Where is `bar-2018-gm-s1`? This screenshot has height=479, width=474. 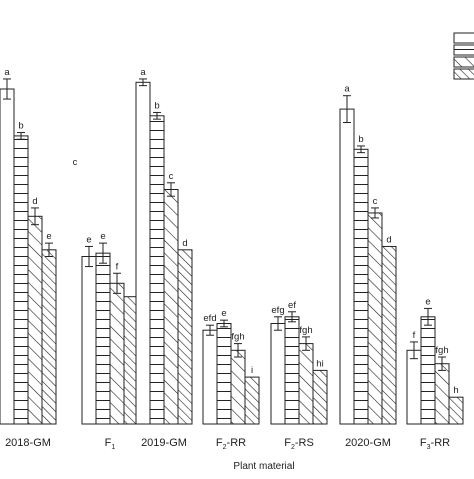
bar-2018-gm-s1 is located at coordinates (7, 256).